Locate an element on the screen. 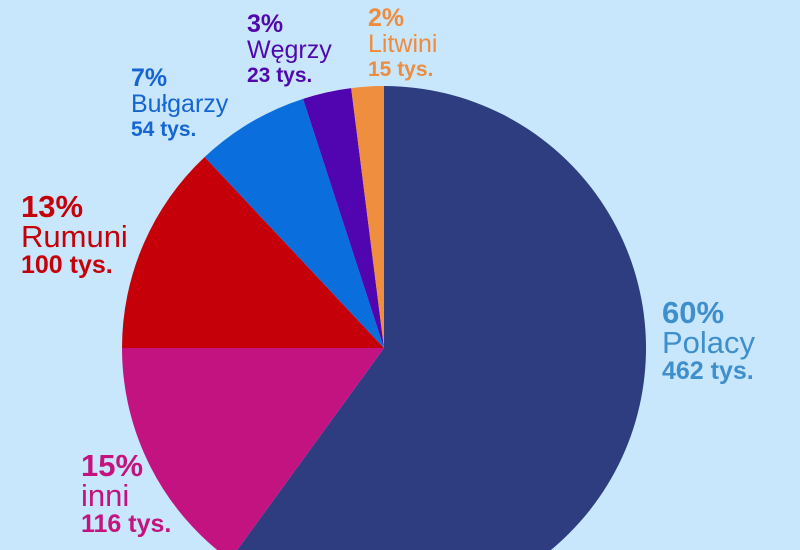  slice-value-rumuni: 100 tys. is located at coordinates (67, 265).